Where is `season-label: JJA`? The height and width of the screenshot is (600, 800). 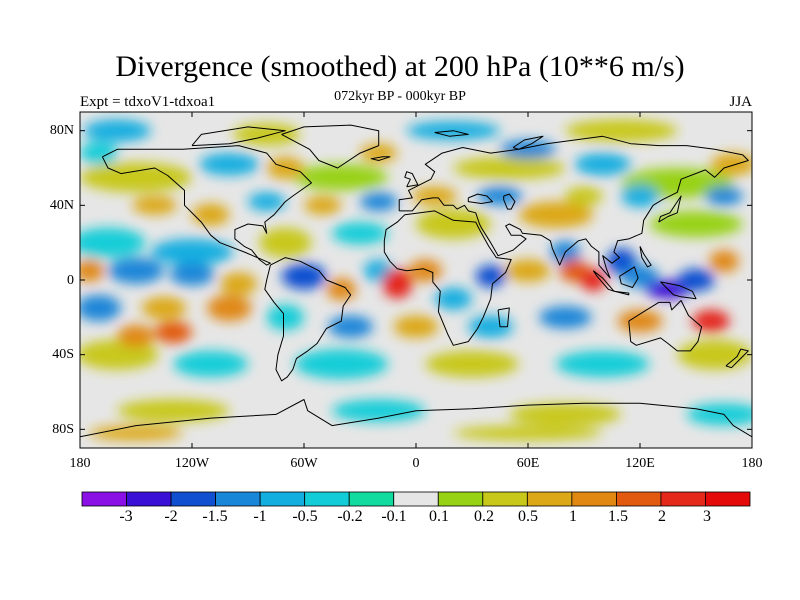 season-label: JJA is located at coordinates (740, 102).